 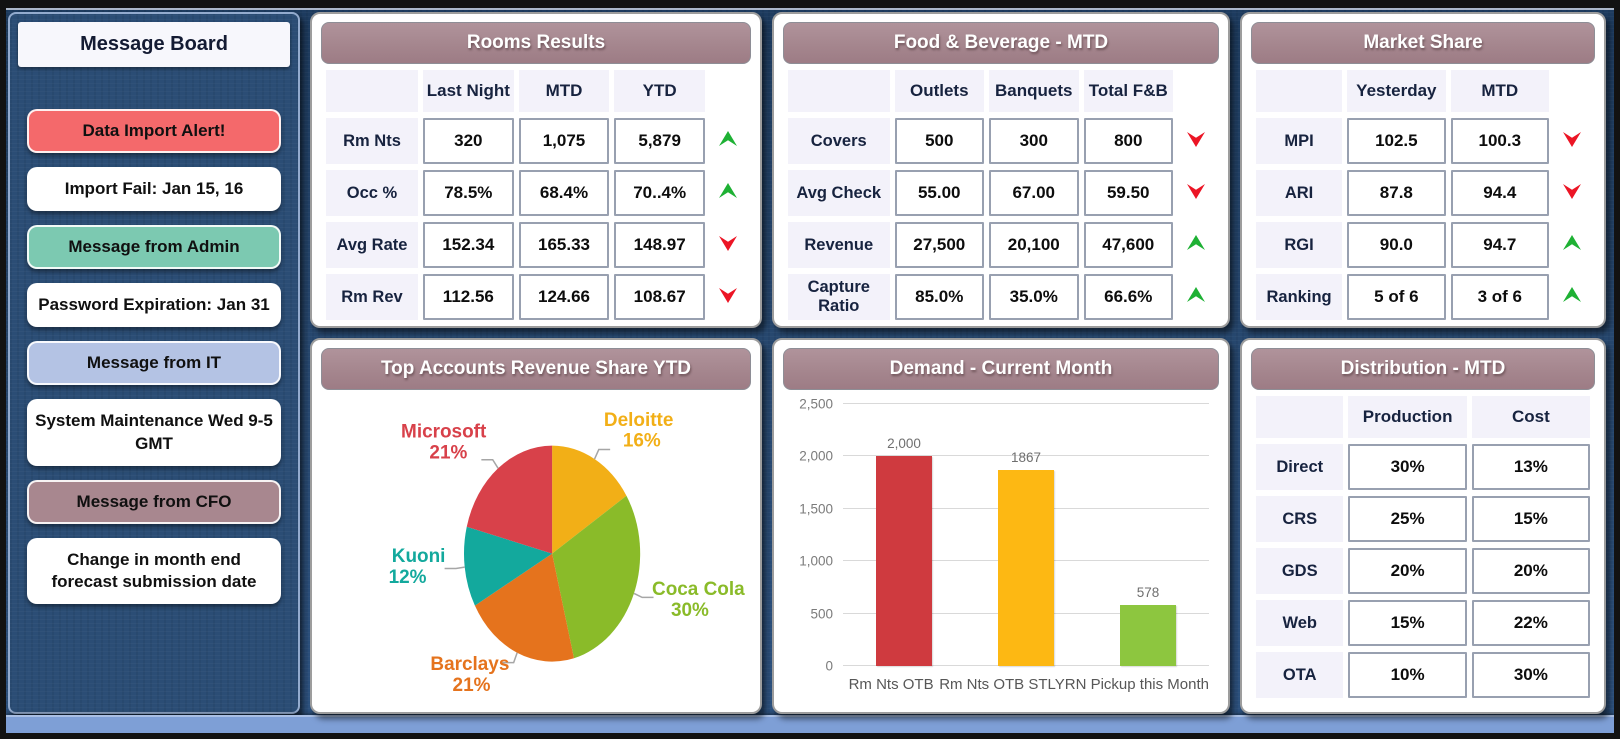 What do you see at coordinates (154, 432) in the screenshot?
I see `message-message-system-maintenance-wed-9-5-g: System Maintenance Wed 9-5 GMT` at bounding box center [154, 432].